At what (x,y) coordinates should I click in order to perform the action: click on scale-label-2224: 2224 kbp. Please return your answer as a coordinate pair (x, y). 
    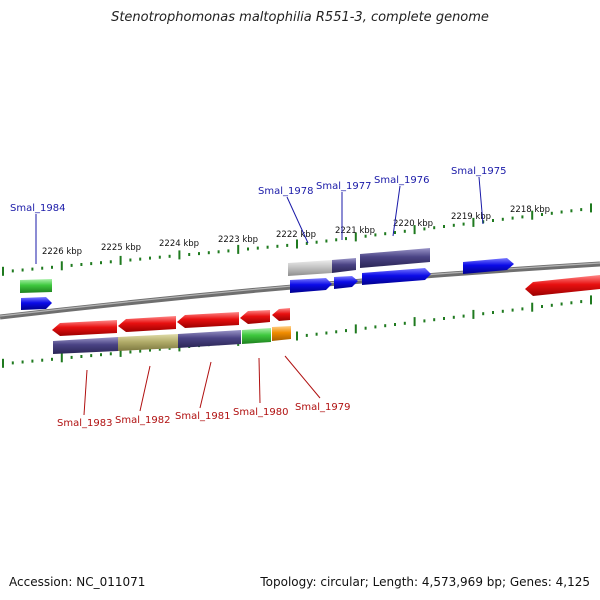
    Looking at the image, I should click on (179, 244).